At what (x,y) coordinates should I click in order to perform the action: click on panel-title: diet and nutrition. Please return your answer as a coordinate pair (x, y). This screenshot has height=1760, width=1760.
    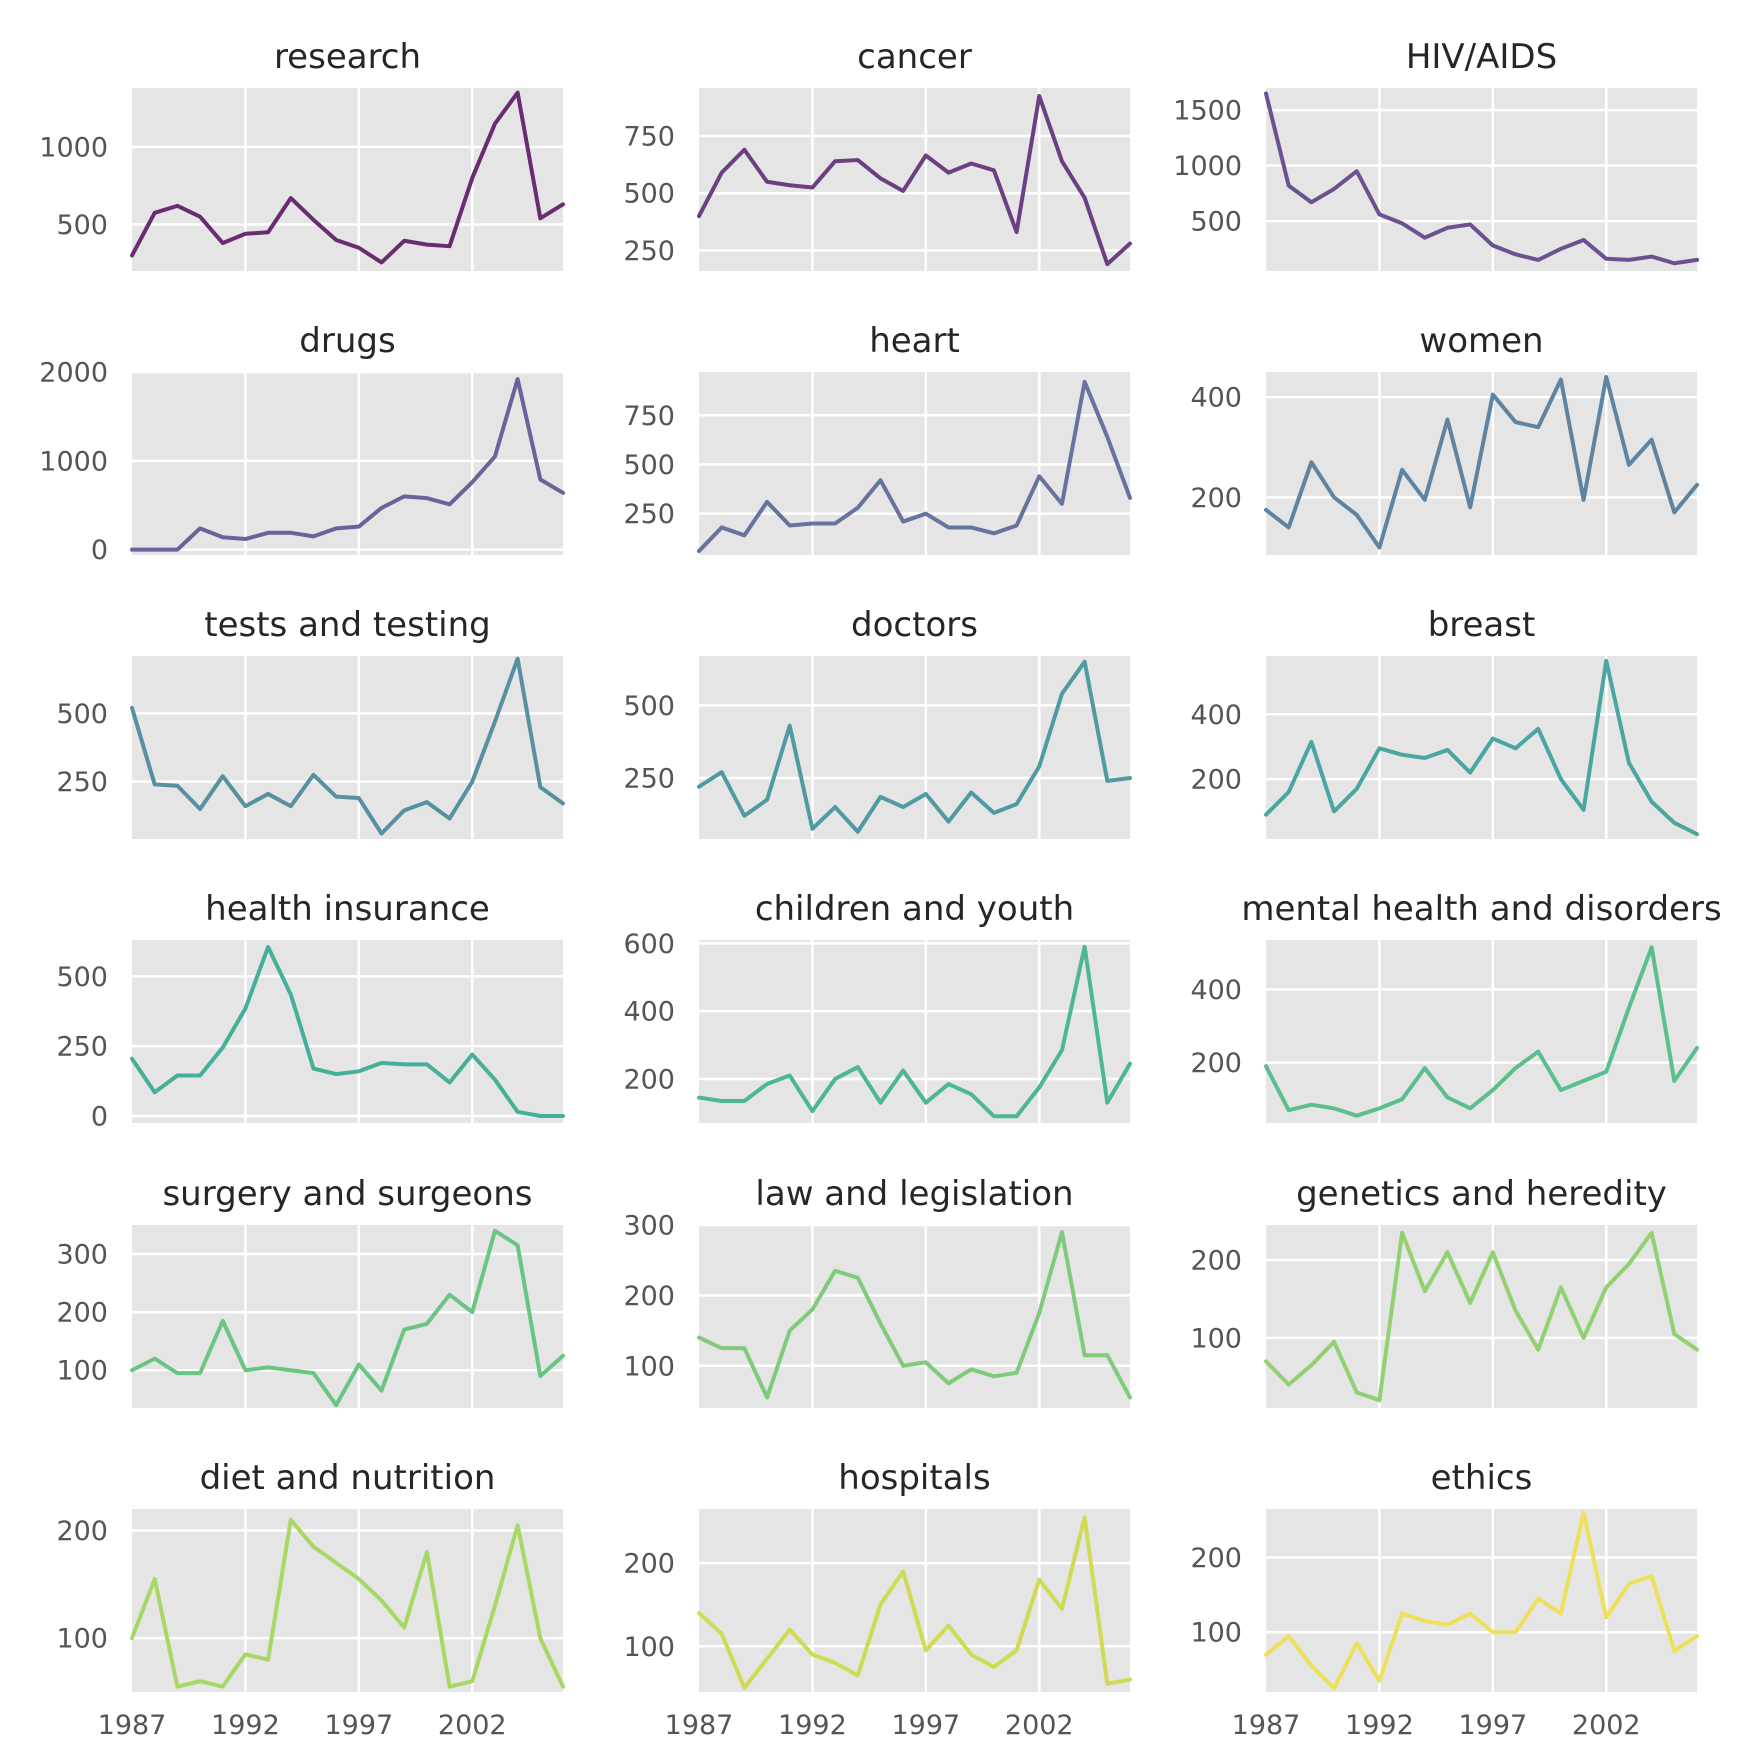
    Looking at the image, I should click on (348, 1478).